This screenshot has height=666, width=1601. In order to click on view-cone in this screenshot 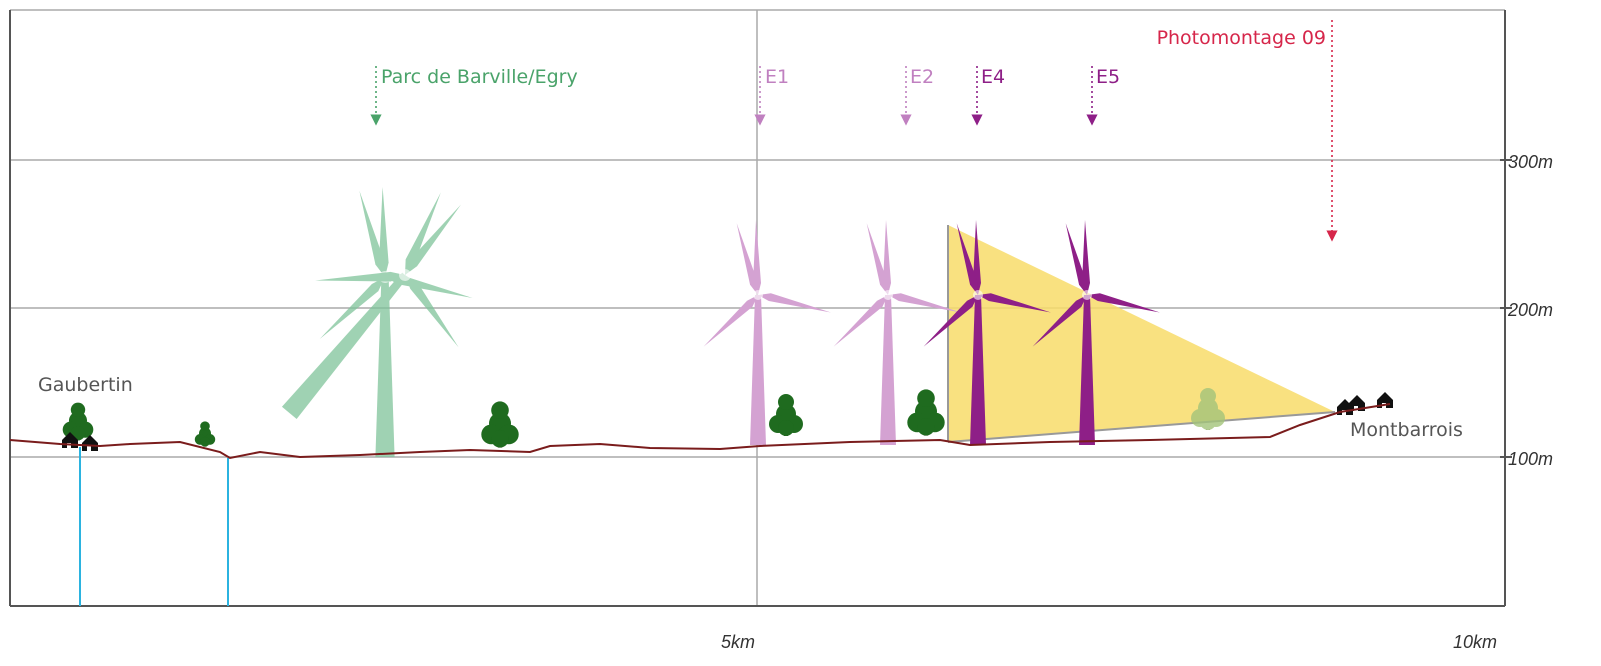, I will do `click(1141, 333)`.